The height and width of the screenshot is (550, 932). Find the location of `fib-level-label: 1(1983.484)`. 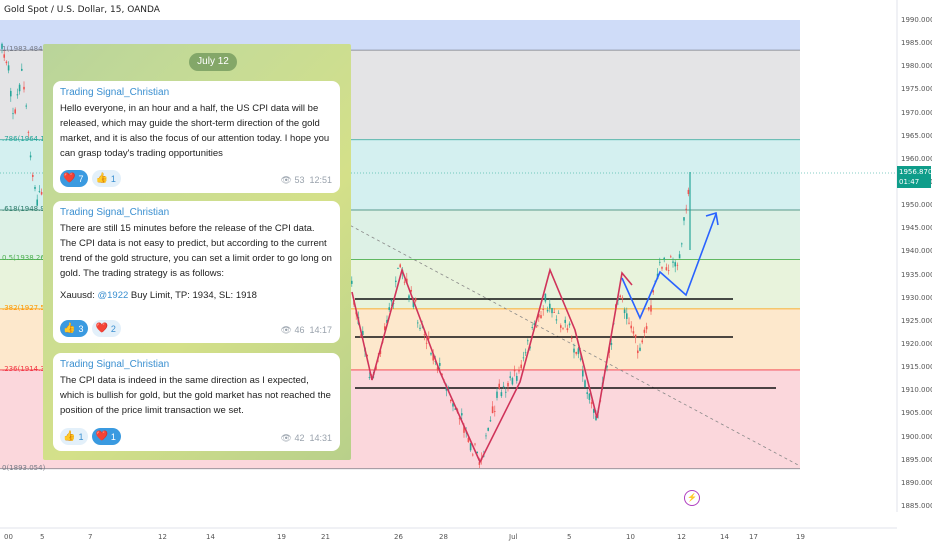

fib-level-label: 1(1983.484) is located at coordinates (24, 49).